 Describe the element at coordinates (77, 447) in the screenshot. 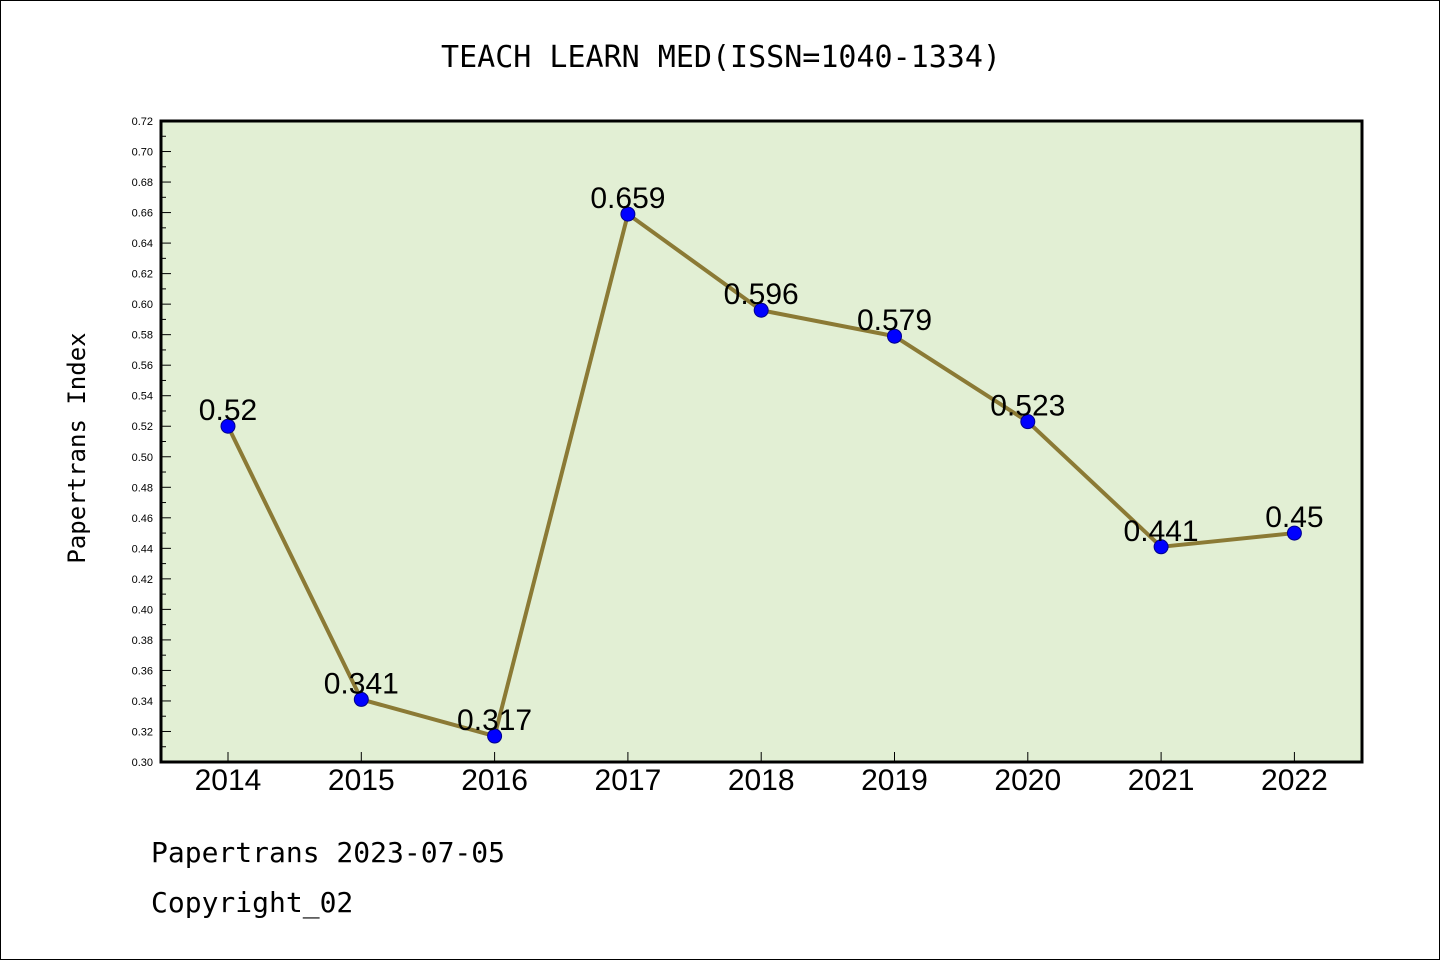

I see `y-axis-label: Papertrans Index` at that location.